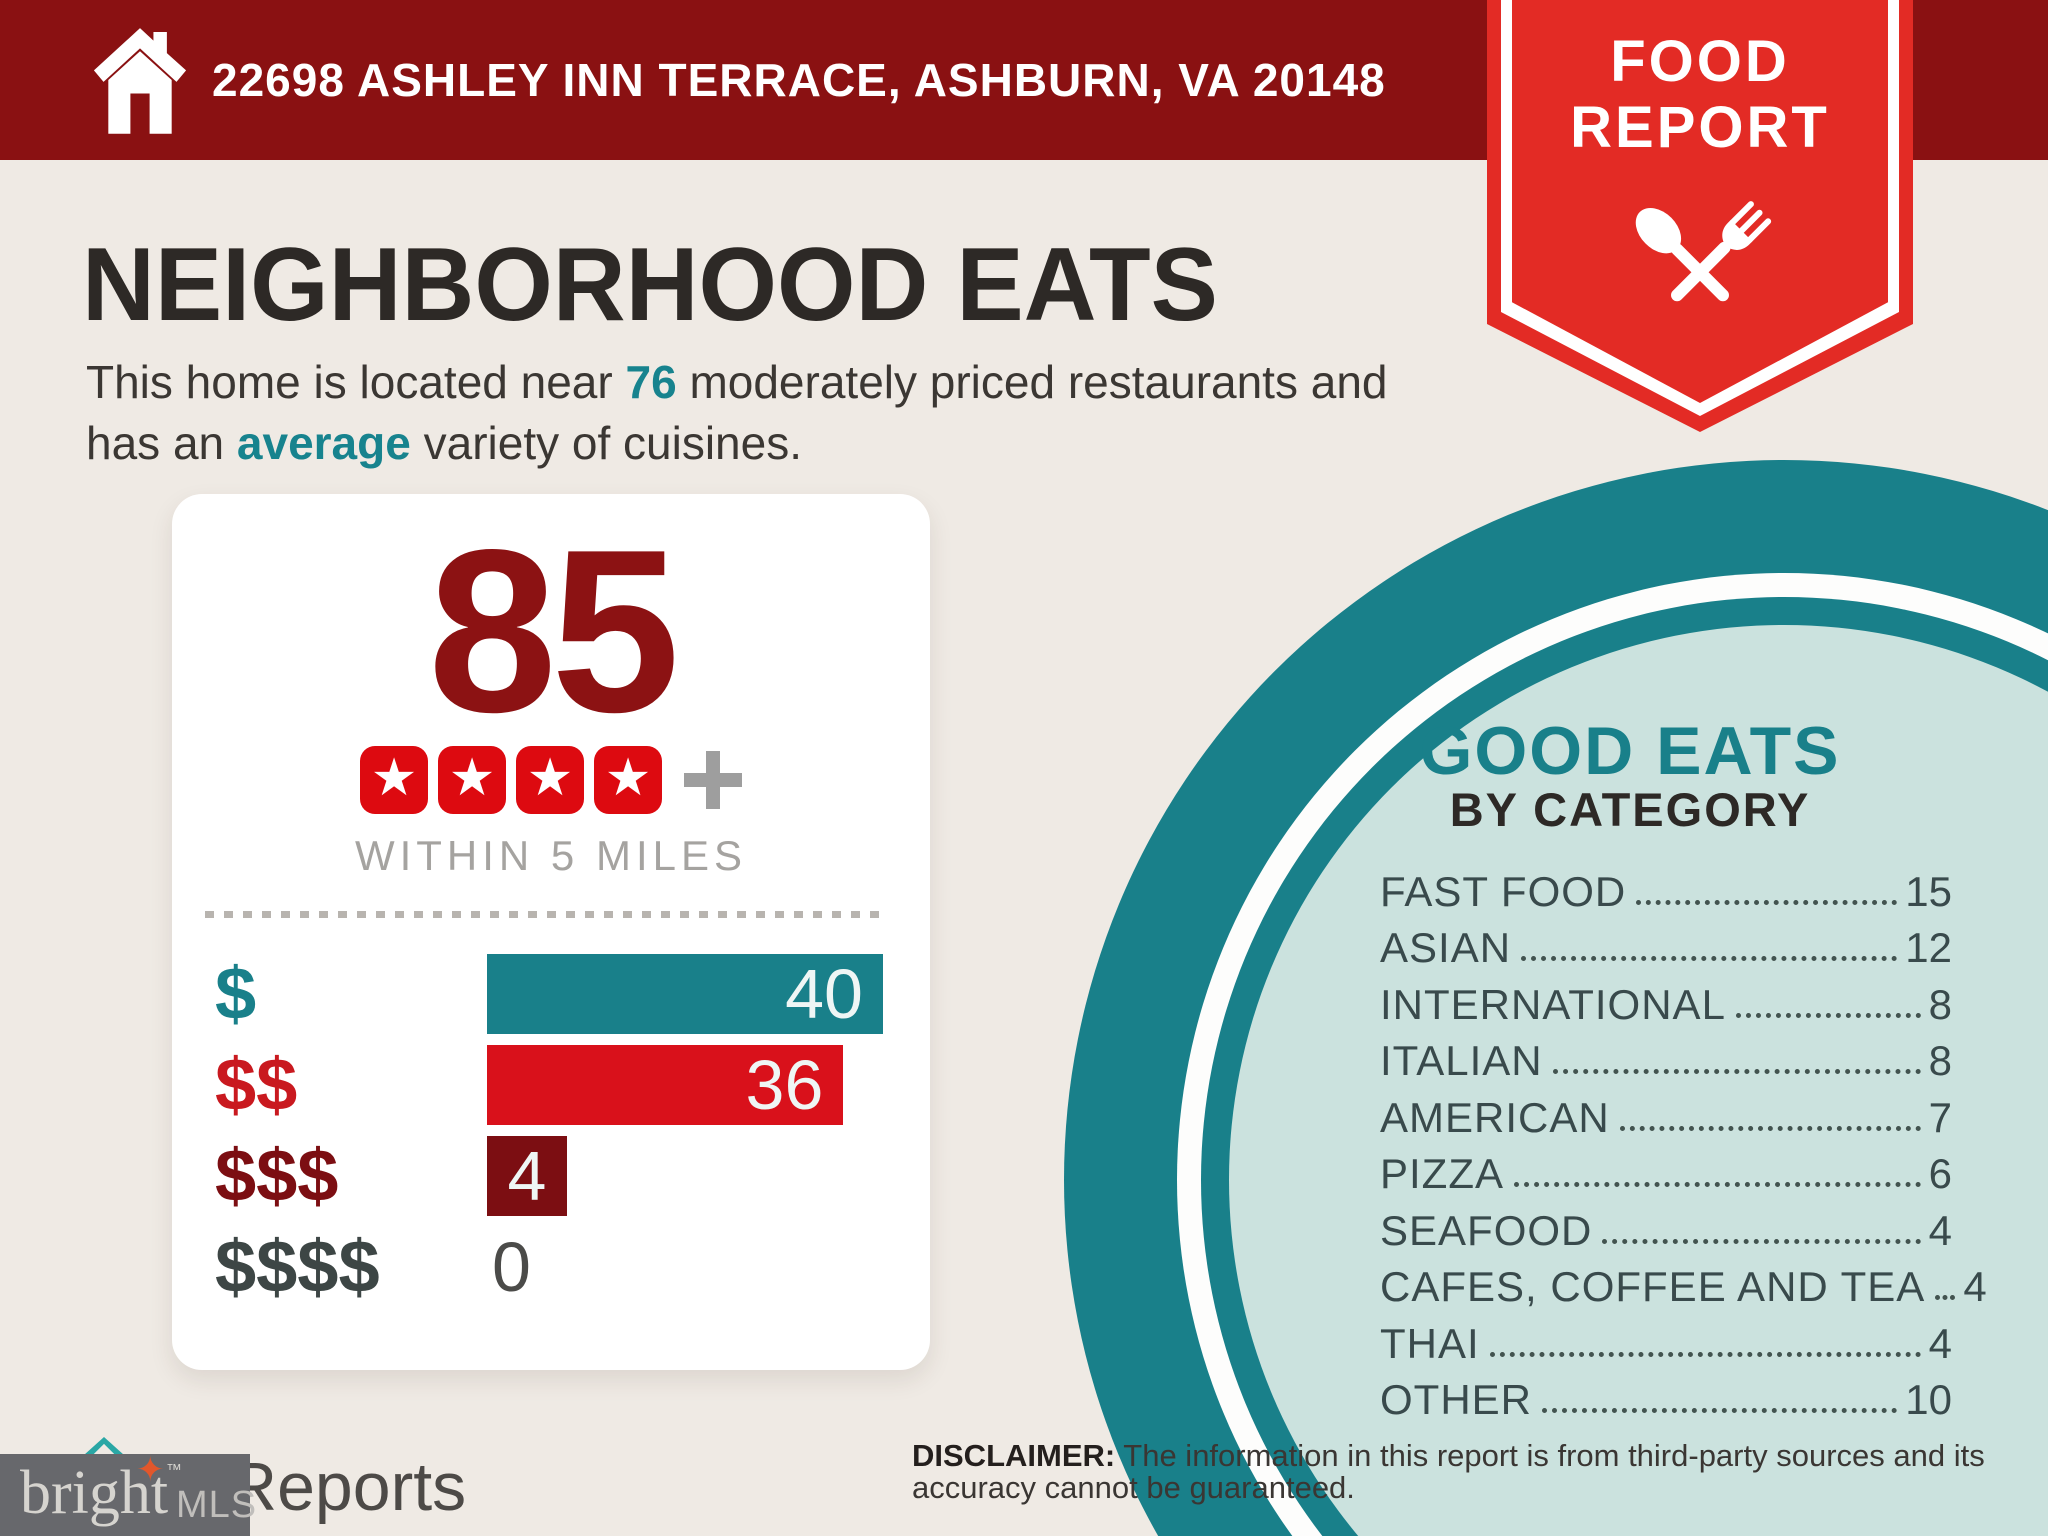  What do you see at coordinates (665, 1085) in the screenshot?
I see `price-bar: 36` at bounding box center [665, 1085].